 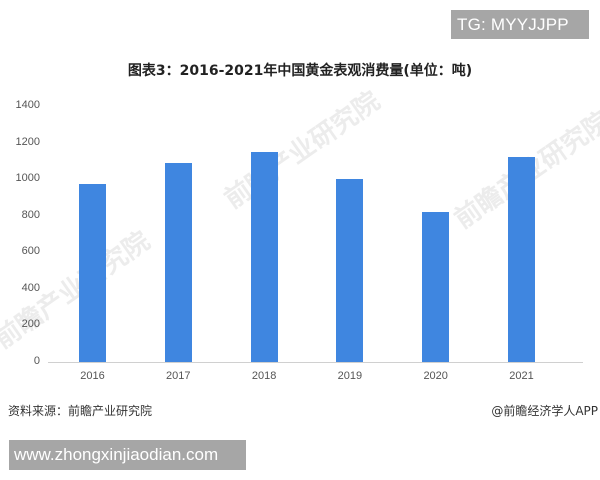 What do you see at coordinates (350, 270) in the screenshot?
I see `bar-2019` at bounding box center [350, 270].